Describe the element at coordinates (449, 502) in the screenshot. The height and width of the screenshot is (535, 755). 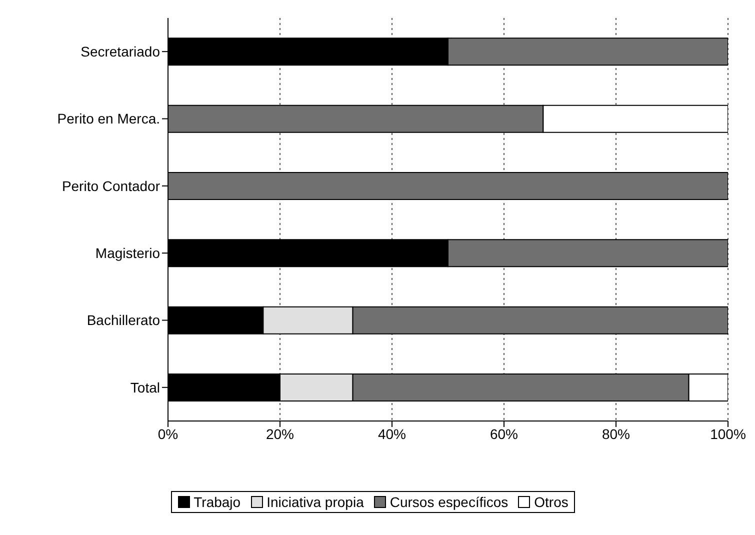
I see `legend-label: Cursos específicos` at that location.